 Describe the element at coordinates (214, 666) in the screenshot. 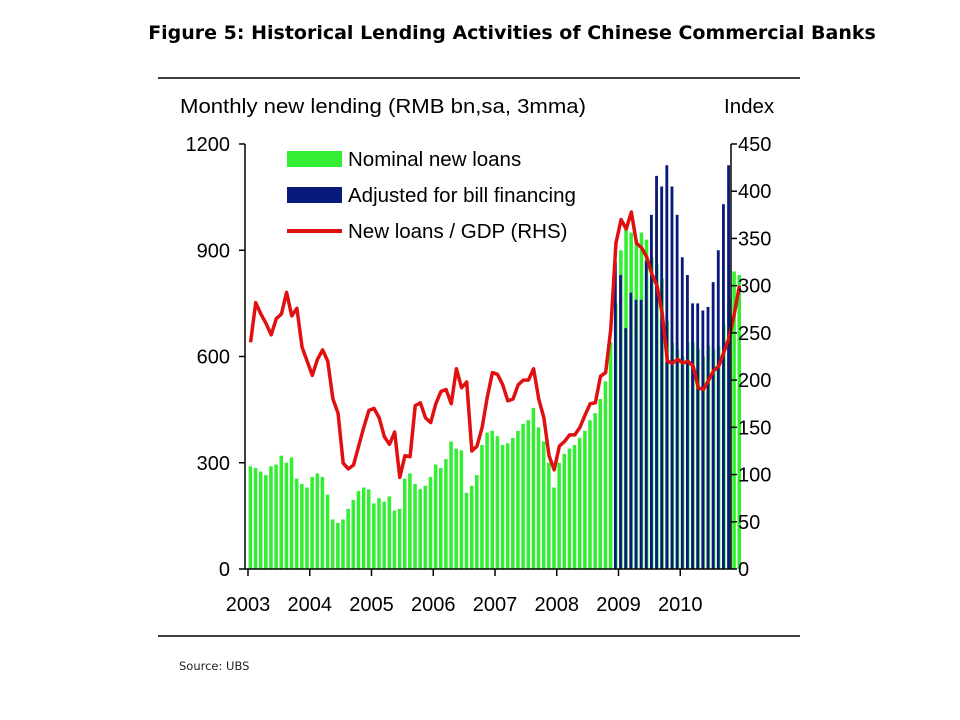

I see `source-note: Source: UBS` at that location.